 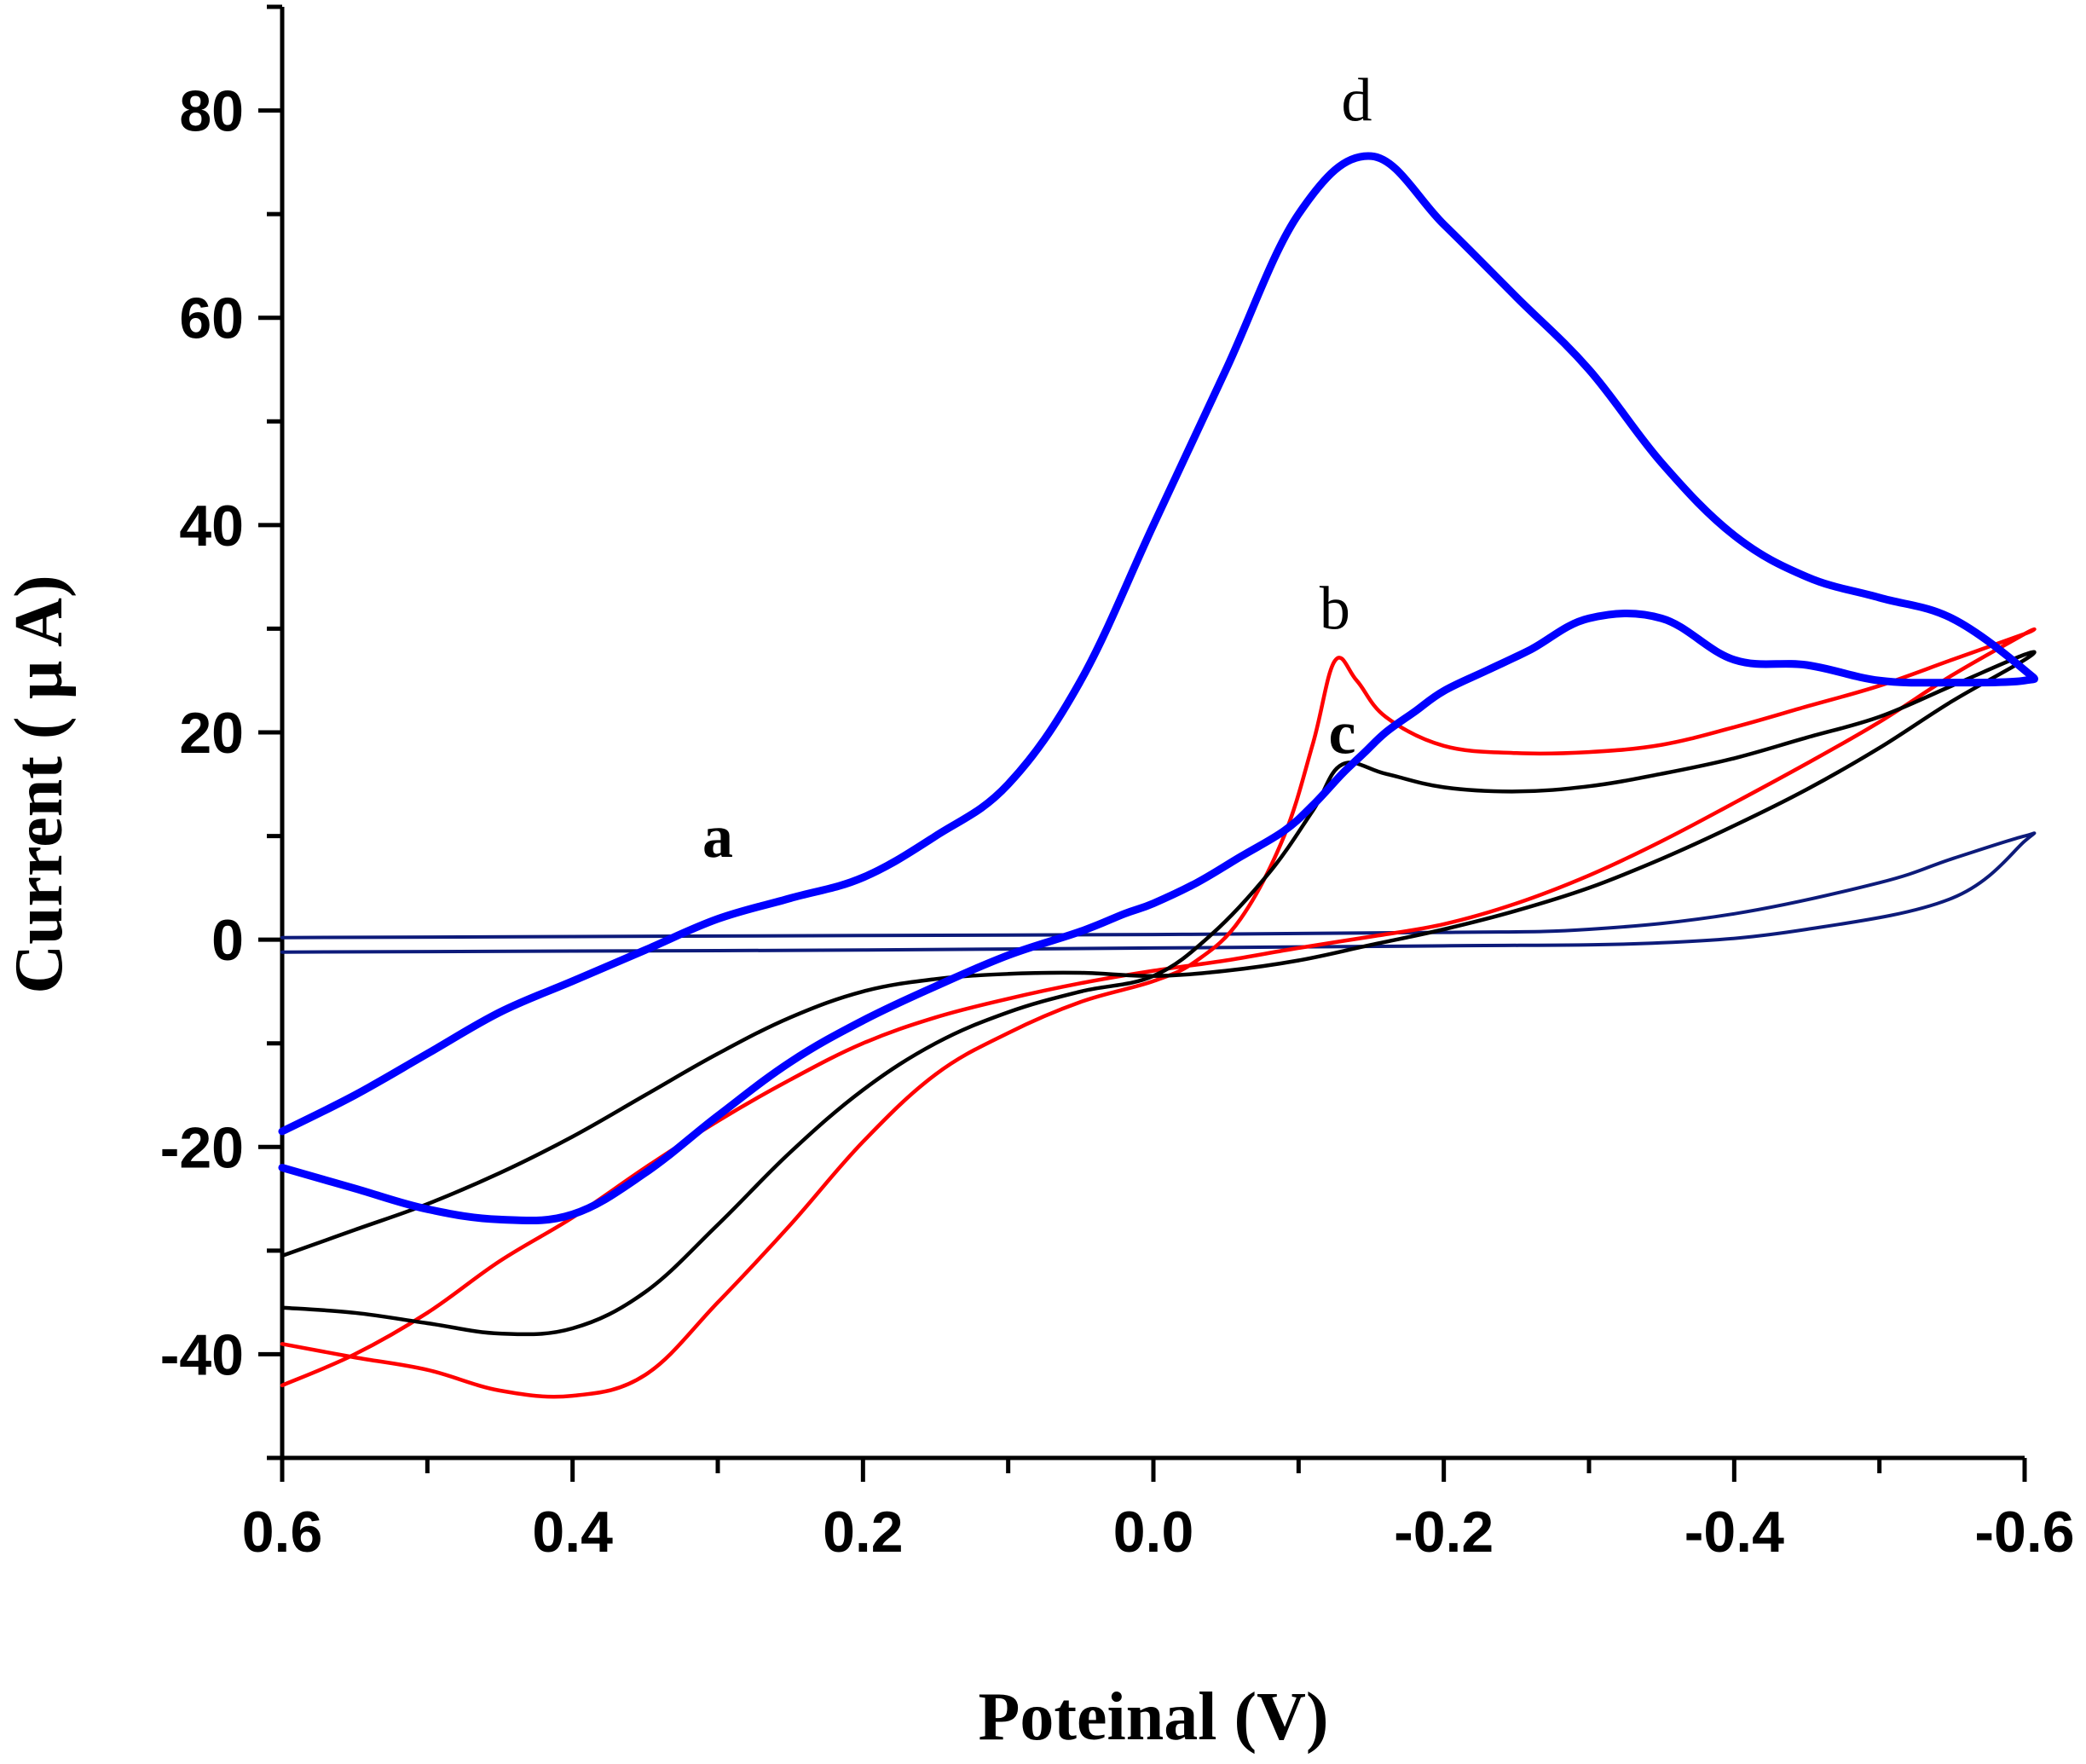 I want to click on y-tick-label: -40, so click(x=202, y=1354).